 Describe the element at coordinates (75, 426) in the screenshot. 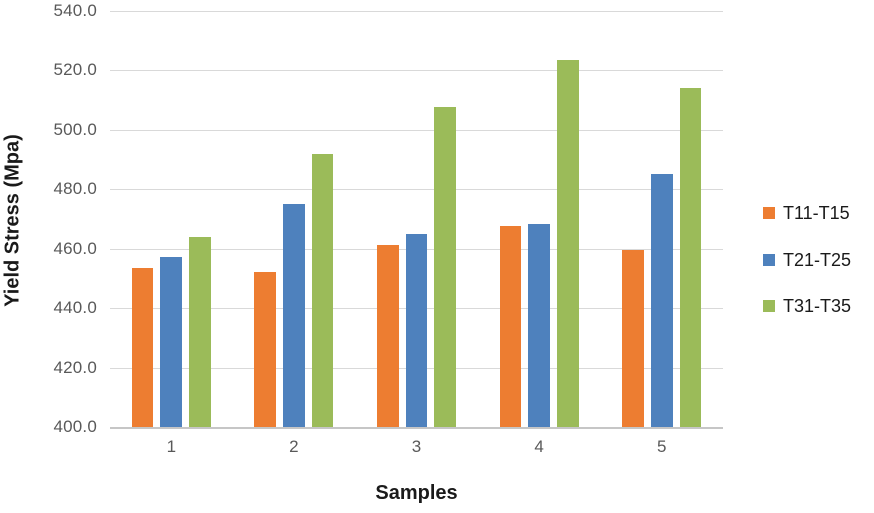

I see `y-tick-label: 400.0` at that location.